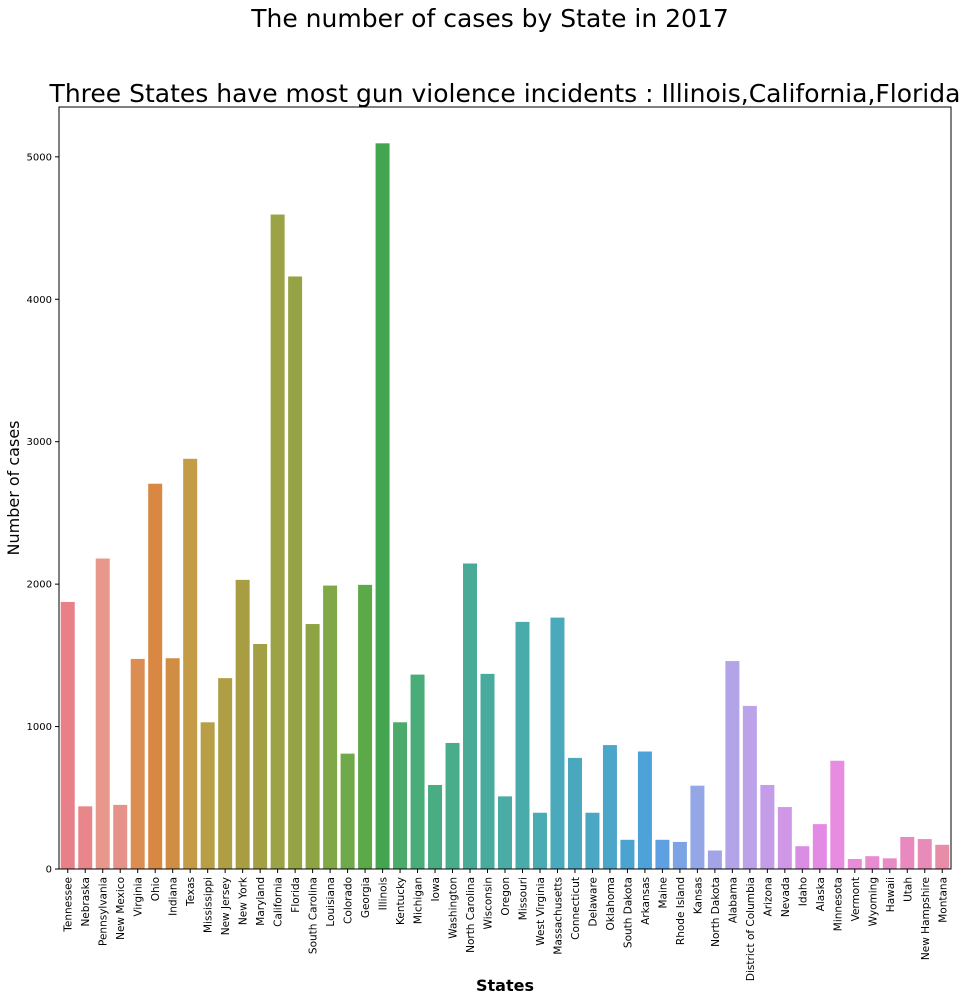 This screenshot has height=1001, width=968. Describe the element at coordinates (803, 891) in the screenshot. I see `x-tick-label: Idaho` at that location.